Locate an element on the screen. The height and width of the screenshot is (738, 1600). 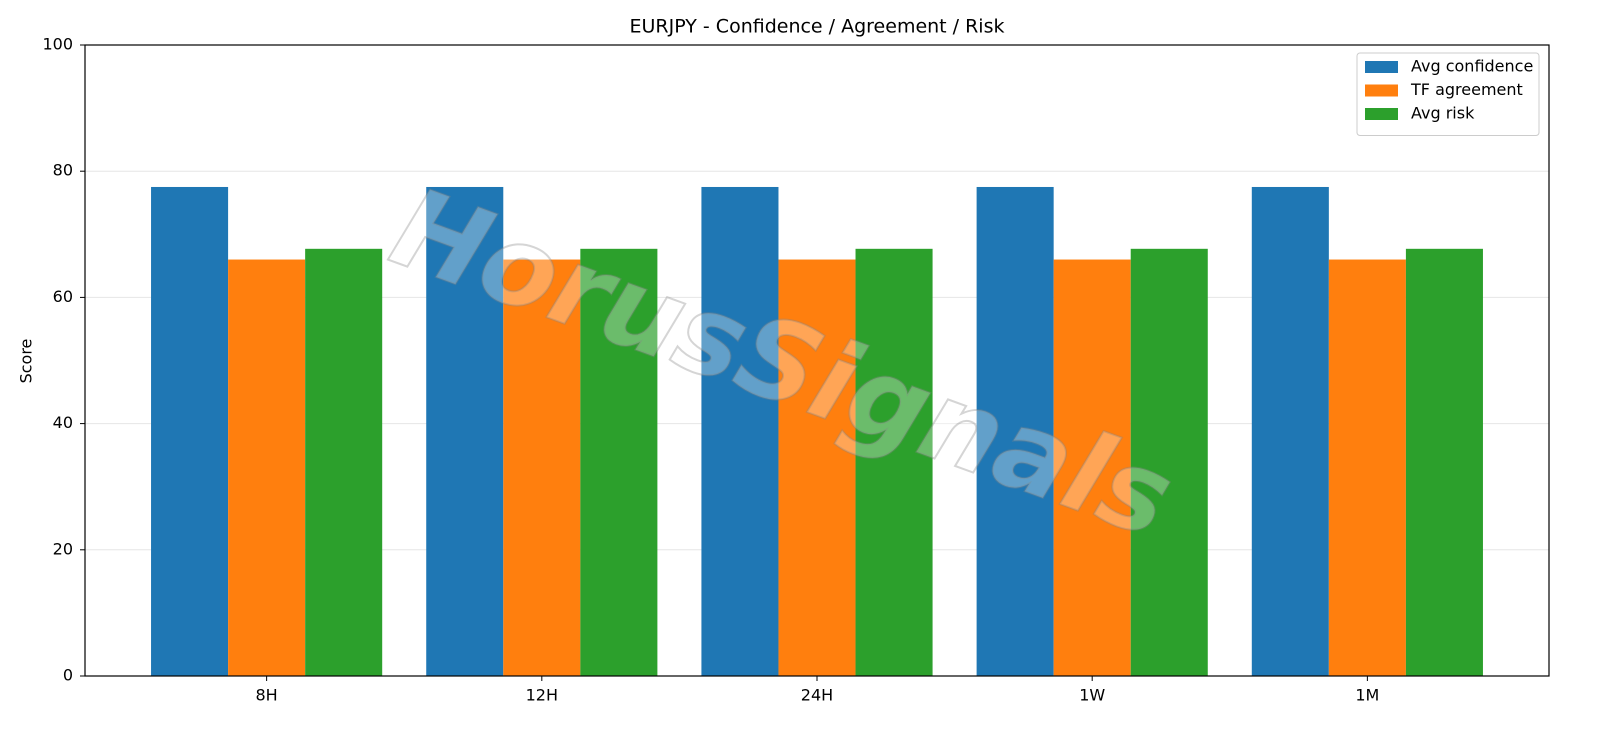
x-tick-label: 1M is located at coordinates (1367, 695).